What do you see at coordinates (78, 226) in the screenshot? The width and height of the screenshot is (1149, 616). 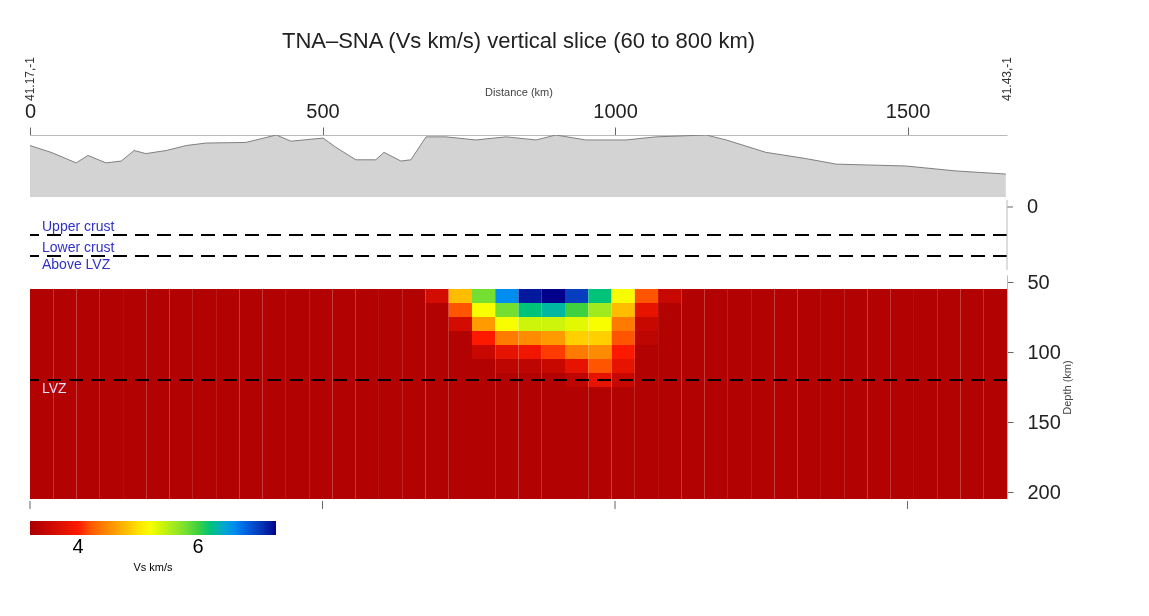 I see `text: Upper crust` at bounding box center [78, 226].